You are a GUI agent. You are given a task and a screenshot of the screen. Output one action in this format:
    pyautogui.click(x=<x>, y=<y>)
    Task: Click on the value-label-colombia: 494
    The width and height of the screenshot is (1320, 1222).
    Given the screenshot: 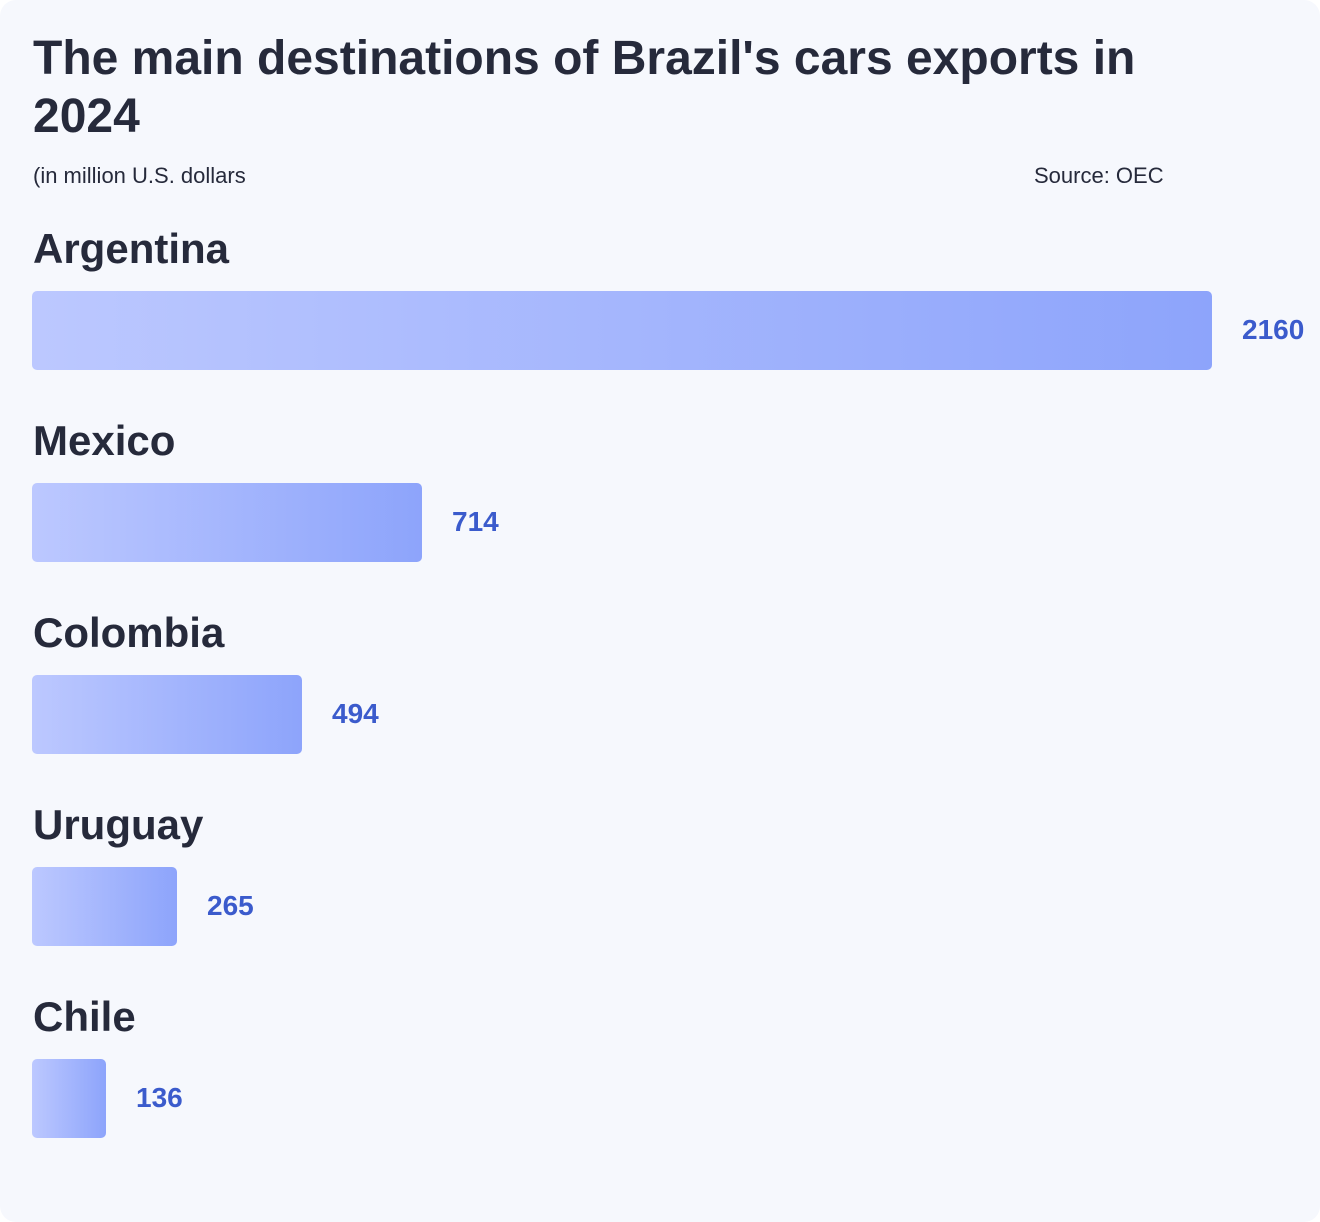 What is the action you would take?
    pyautogui.click(x=355, y=713)
    